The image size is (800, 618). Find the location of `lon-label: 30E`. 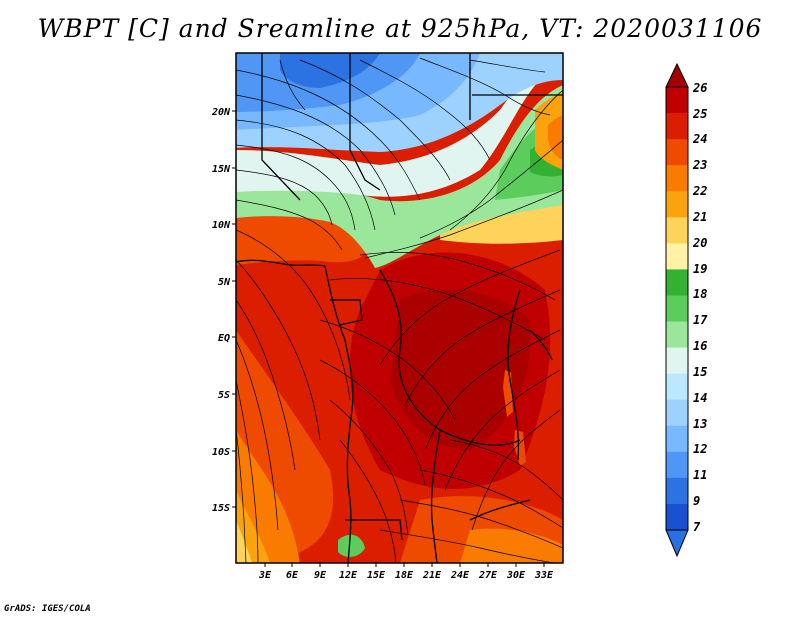

lon-label: 30E is located at coordinates (516, 575).